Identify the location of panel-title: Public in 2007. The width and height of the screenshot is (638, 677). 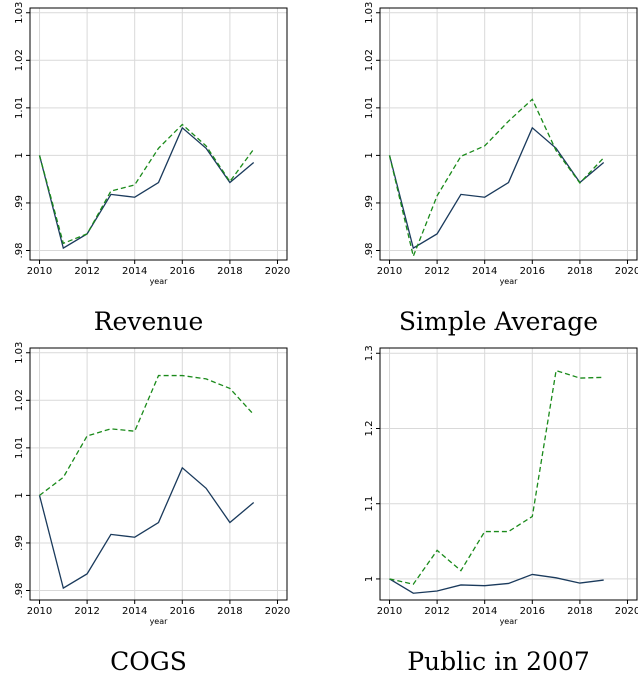
(498, 661).